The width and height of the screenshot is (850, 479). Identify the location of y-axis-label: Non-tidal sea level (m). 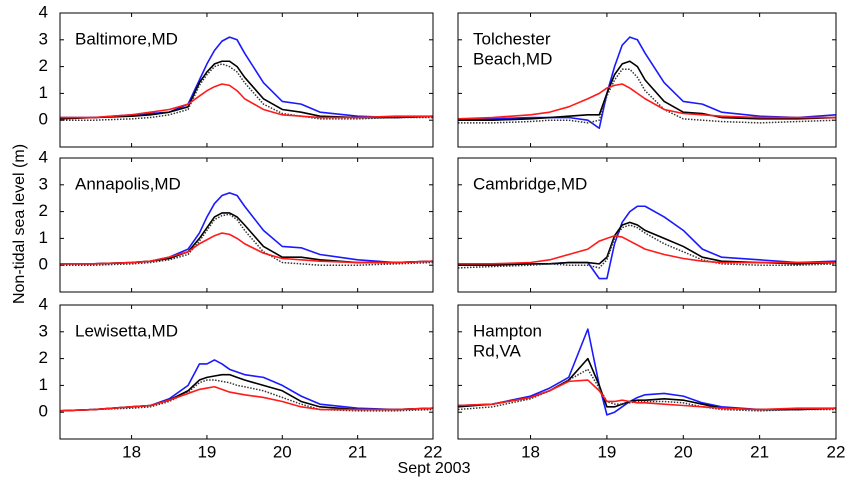
(19, 224).